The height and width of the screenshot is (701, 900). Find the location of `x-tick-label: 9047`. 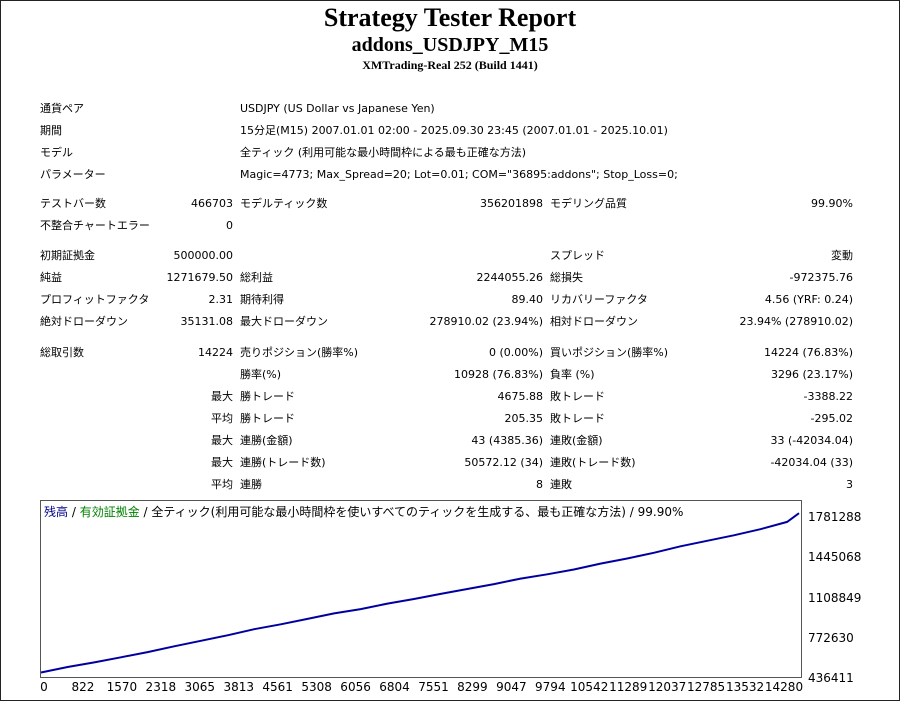

x-tick-label: 9047 is located at coordinates (511, 687).